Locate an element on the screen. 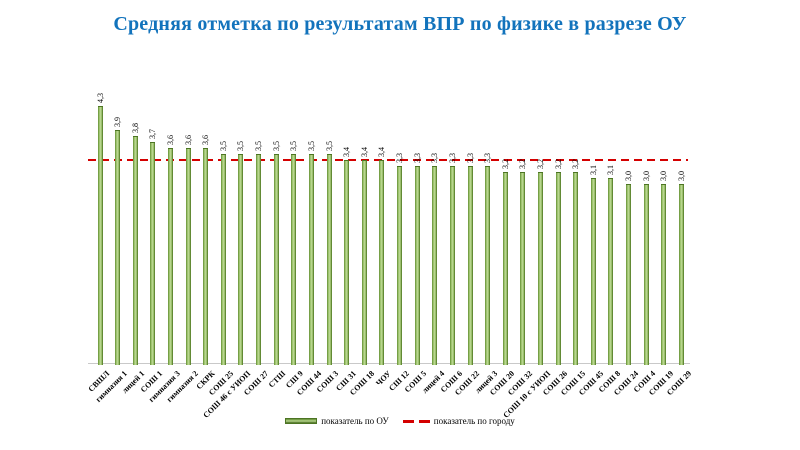 This screenshot has height=450, width=800. bar-value-label: 3,7 is located at coordinates (153, 134).